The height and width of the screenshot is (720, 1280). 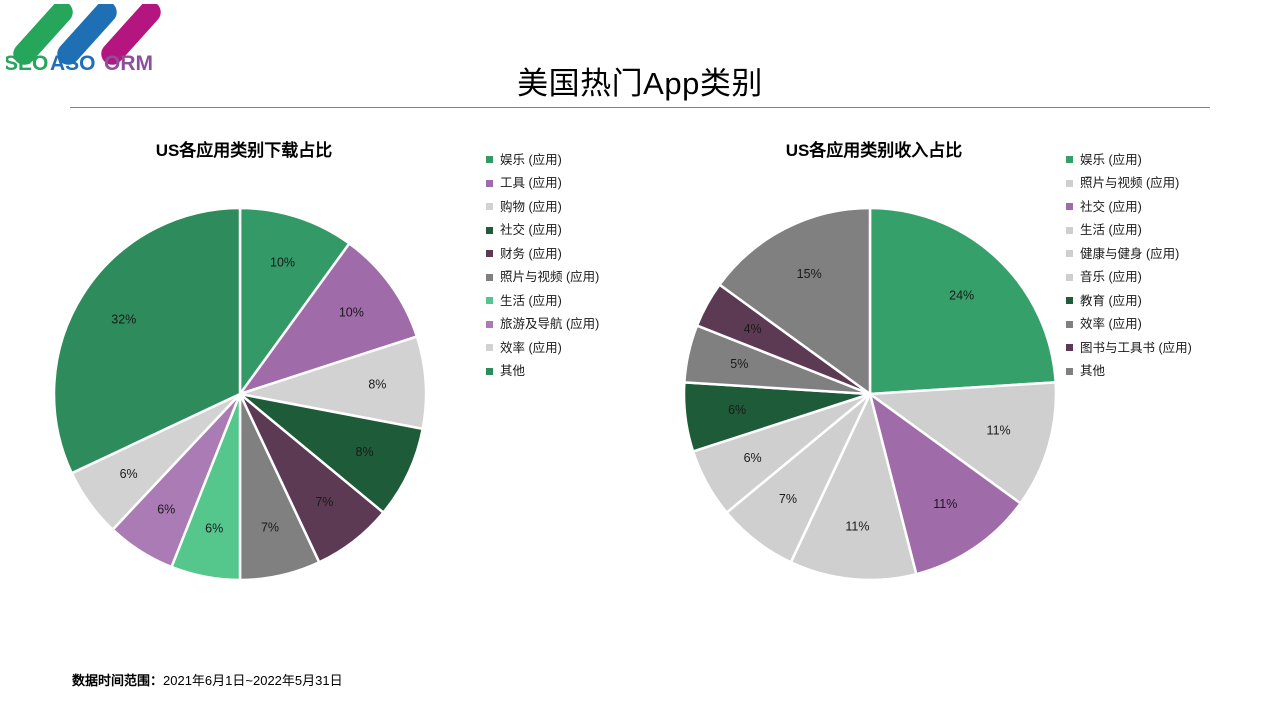 I want to click on downloads-chart-title: US各应用类别下载占比, so click(x=244, y=150).